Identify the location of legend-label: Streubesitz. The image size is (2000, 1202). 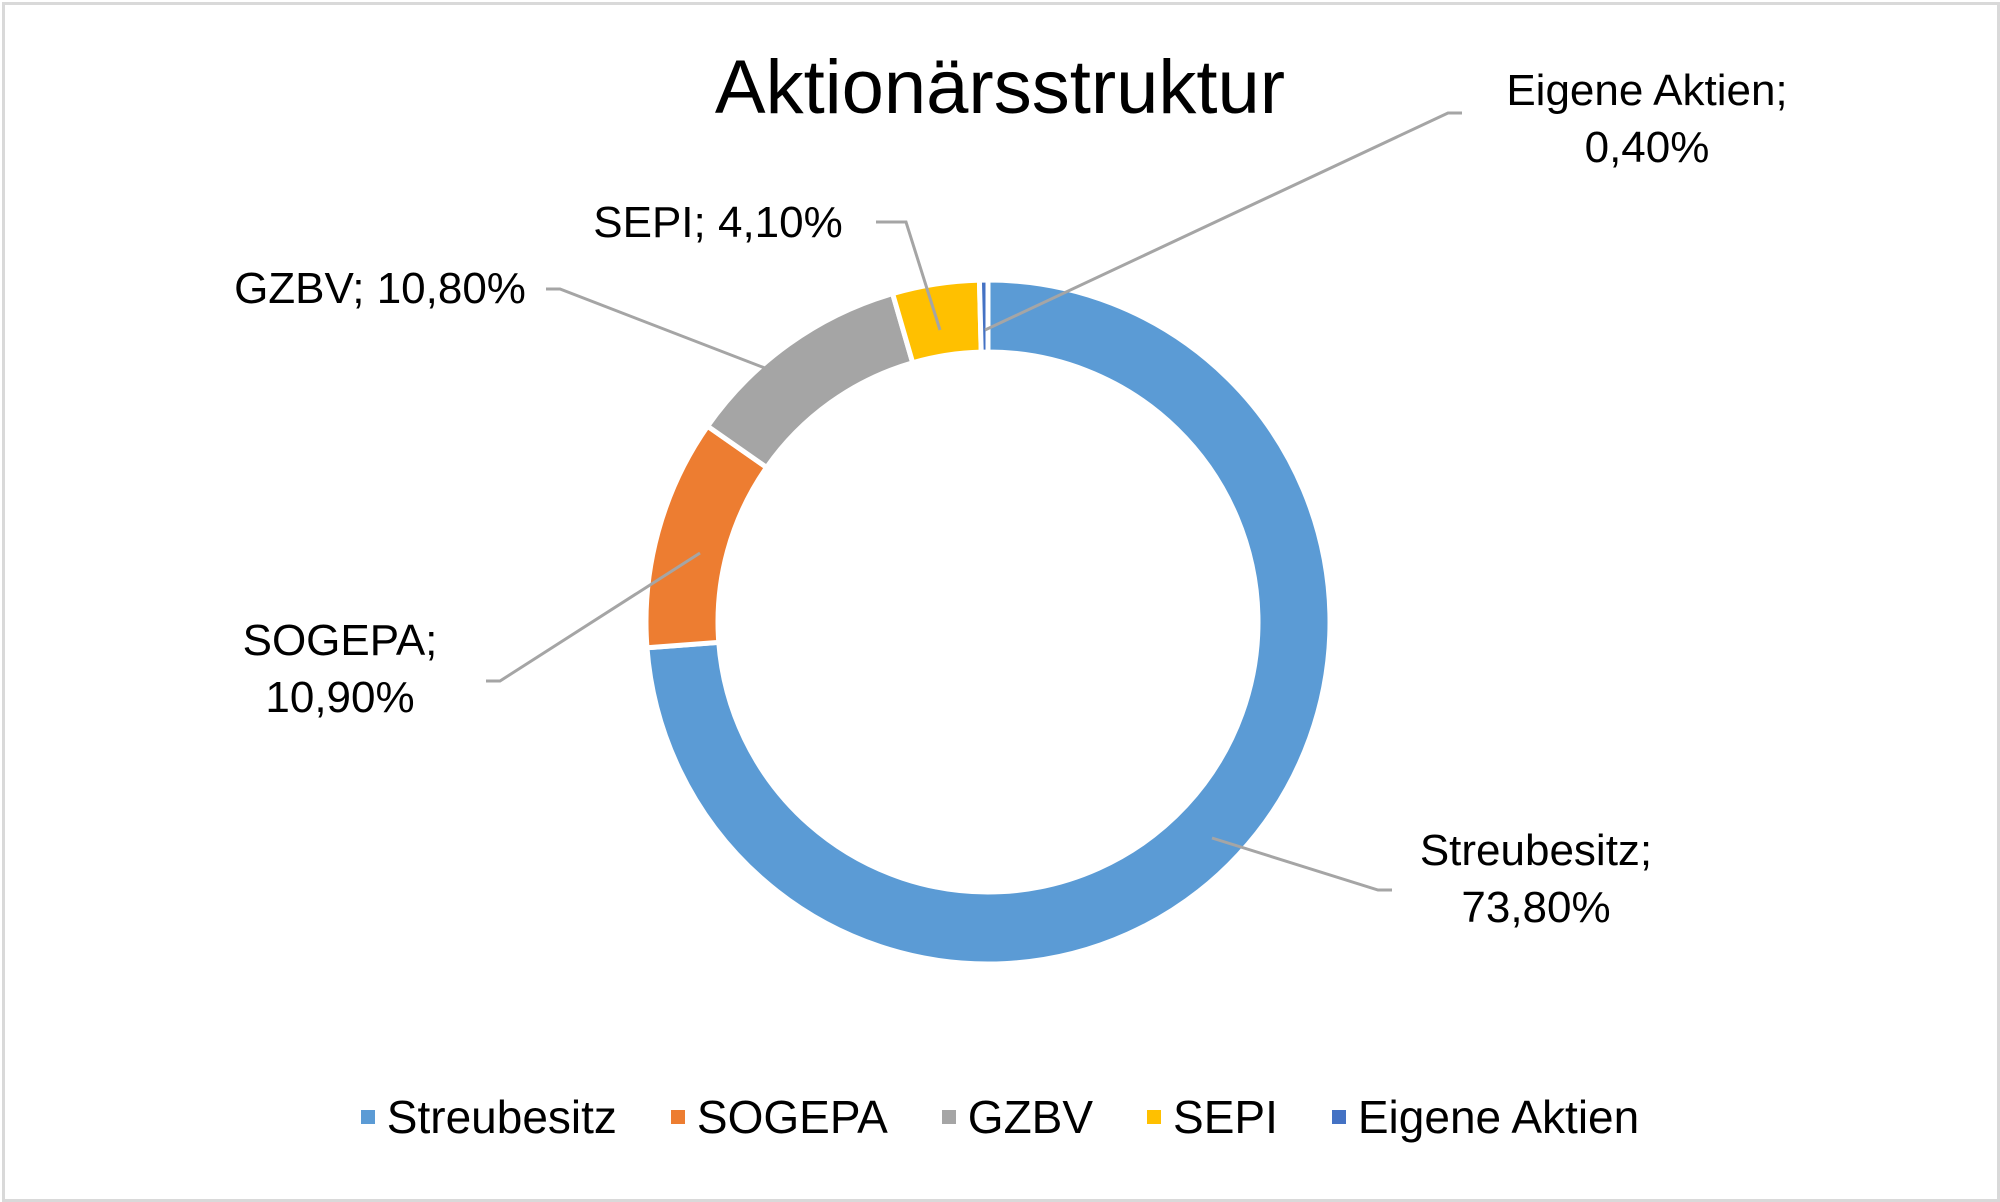
(501, 1117).